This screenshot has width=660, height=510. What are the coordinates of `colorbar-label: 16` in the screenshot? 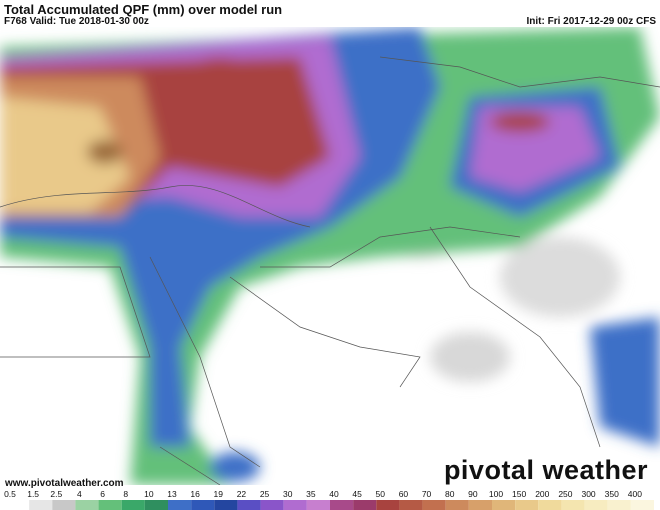 It's located at (195, 494).